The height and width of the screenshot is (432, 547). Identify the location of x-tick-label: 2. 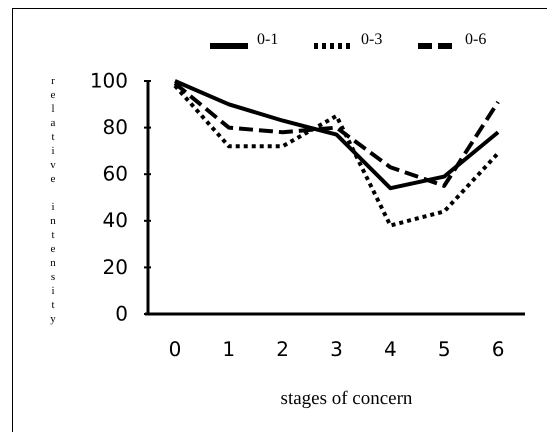
(283, 349).